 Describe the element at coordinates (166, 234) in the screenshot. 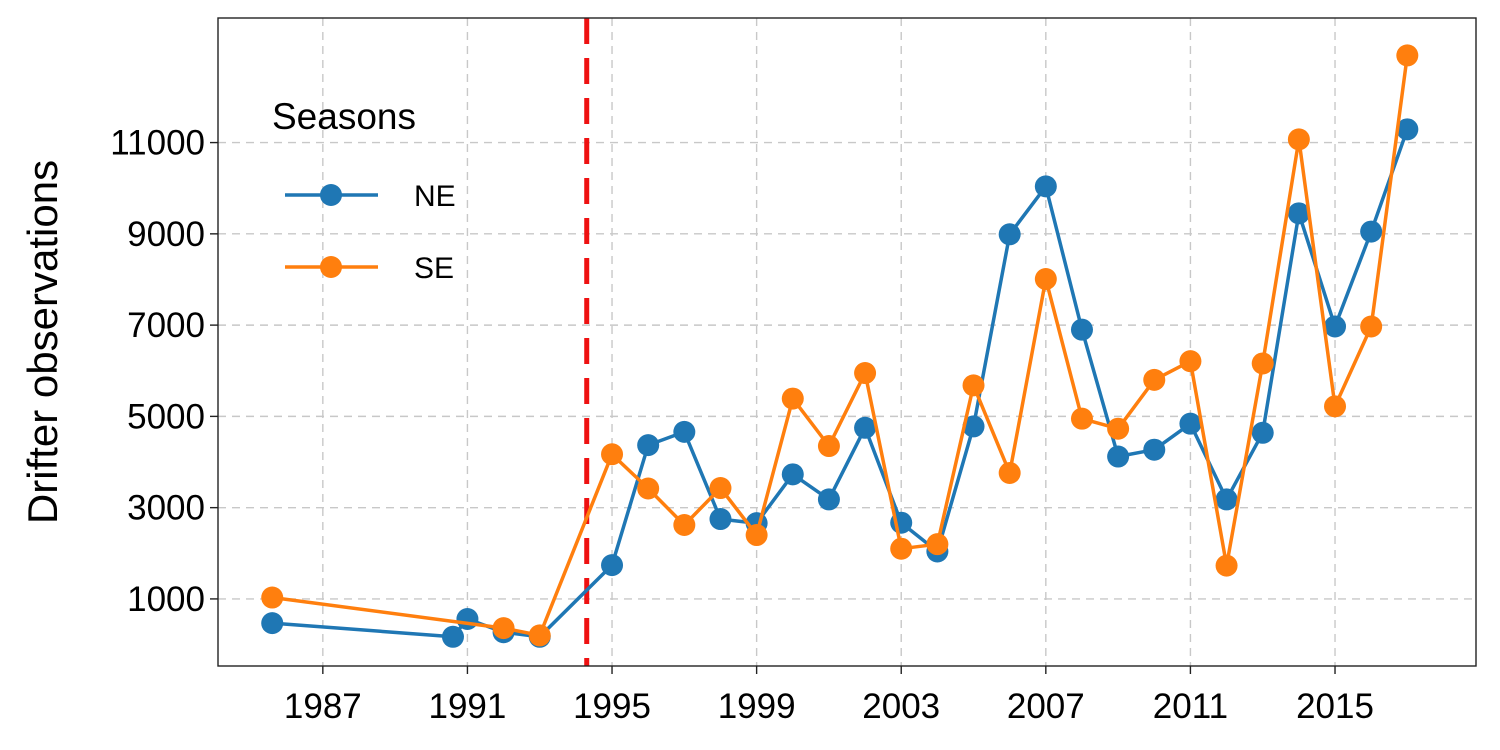

I see `y-tick-label: 9000` at that location.